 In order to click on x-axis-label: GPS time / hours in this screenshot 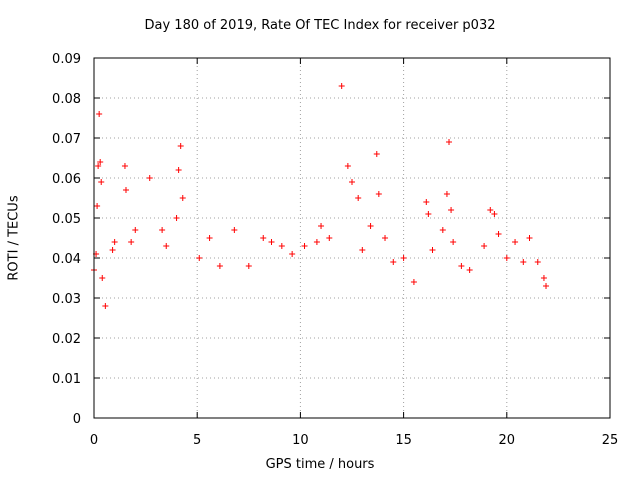, I will do `click(320, 464)`.